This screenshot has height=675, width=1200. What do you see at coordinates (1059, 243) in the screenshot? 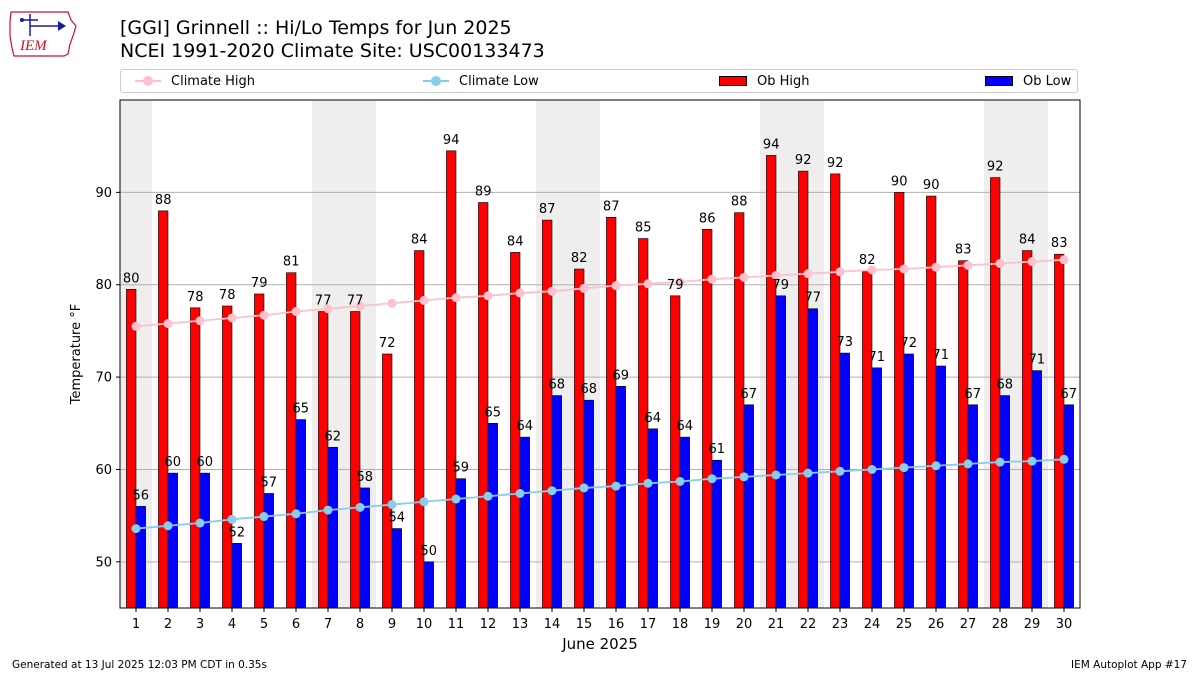
I see `label-high-30: 83` at bounding box center [1059, 243].